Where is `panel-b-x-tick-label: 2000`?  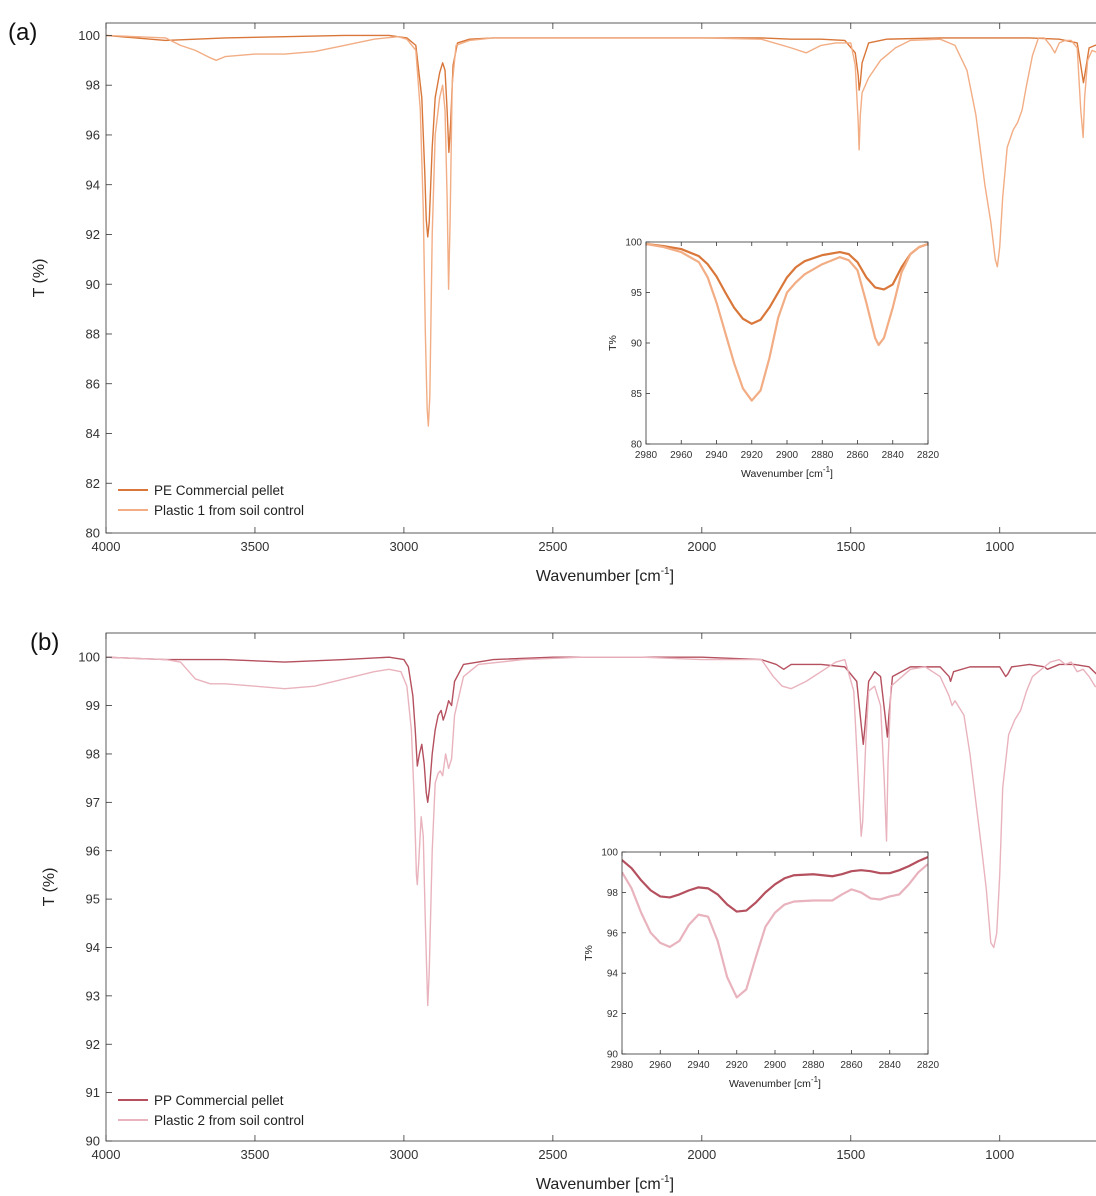 panel-b-x-tick-label: 2000 is located at coordinates (701, 1154).